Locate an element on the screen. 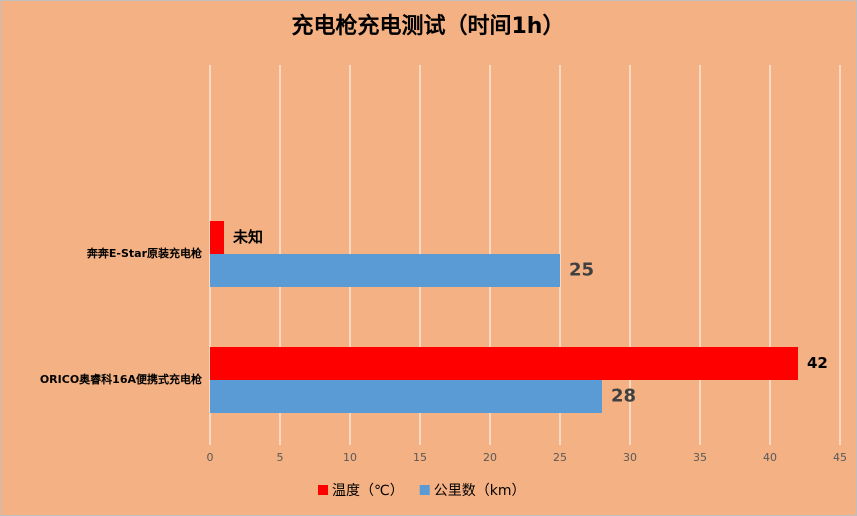  x-tick-label: 15 is located at coordinates (420, 457).